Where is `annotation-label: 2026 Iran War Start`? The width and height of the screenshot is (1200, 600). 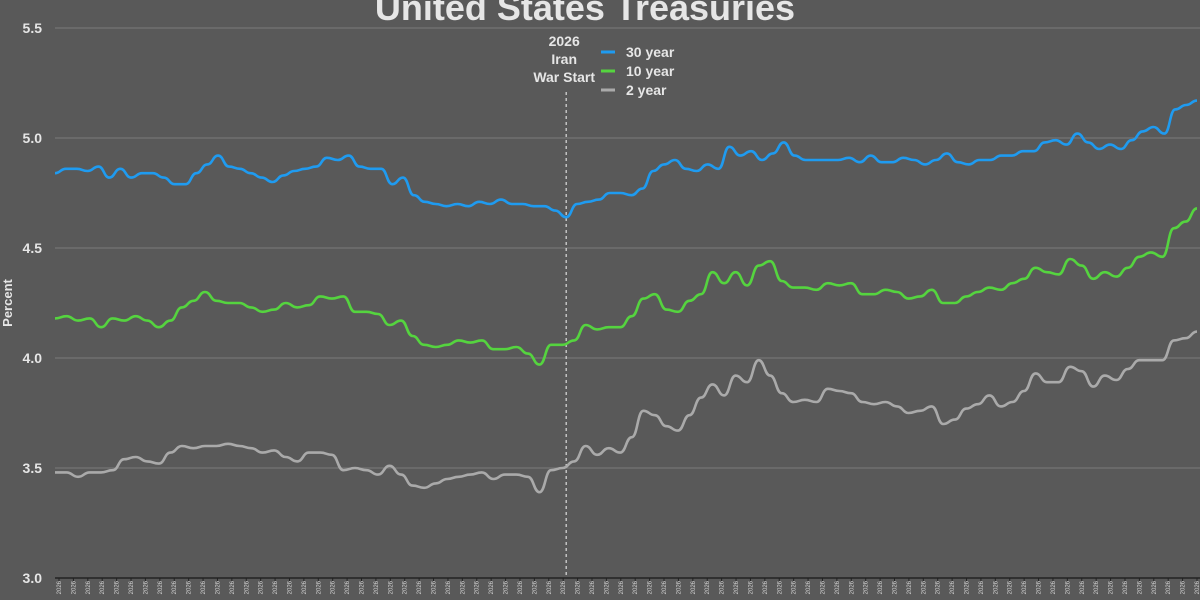
annotation-label: 2026 Iran War Start is located at coordinates (564, 59).